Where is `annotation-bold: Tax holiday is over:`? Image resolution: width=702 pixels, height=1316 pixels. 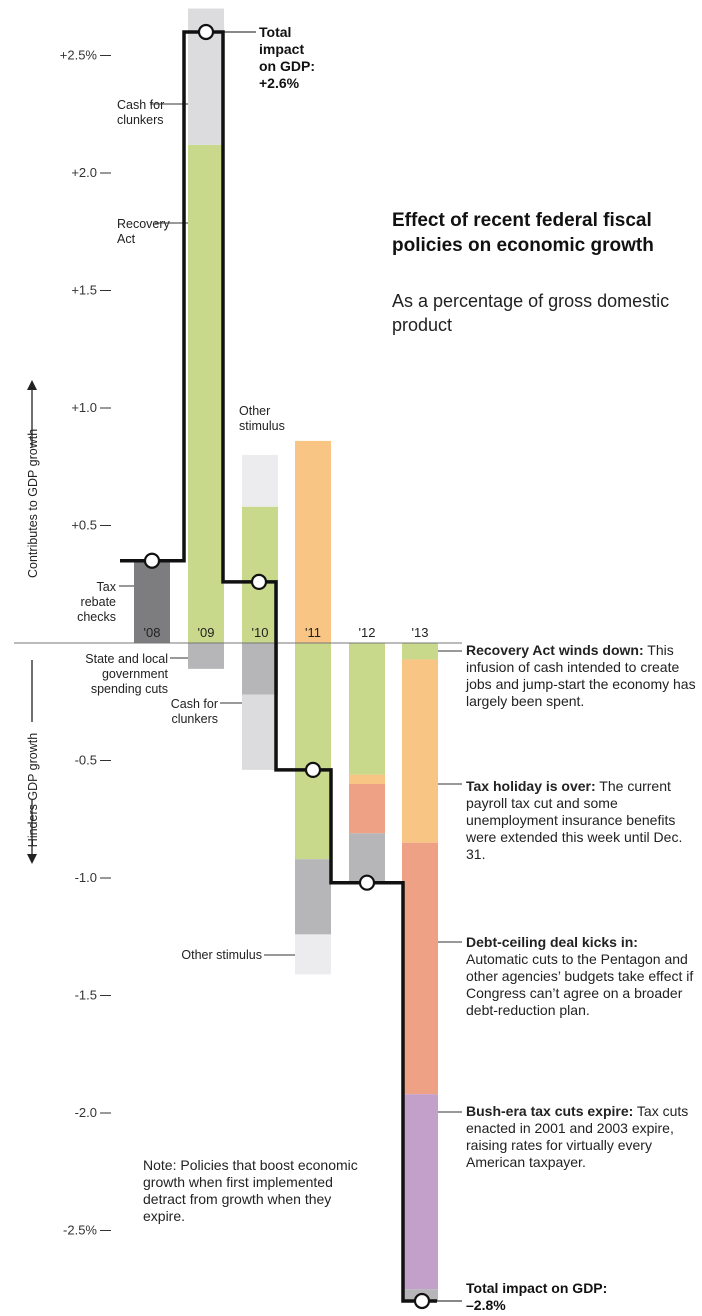
annotation-bold: Tax holiday is over: is located at coordinates (531, 786).